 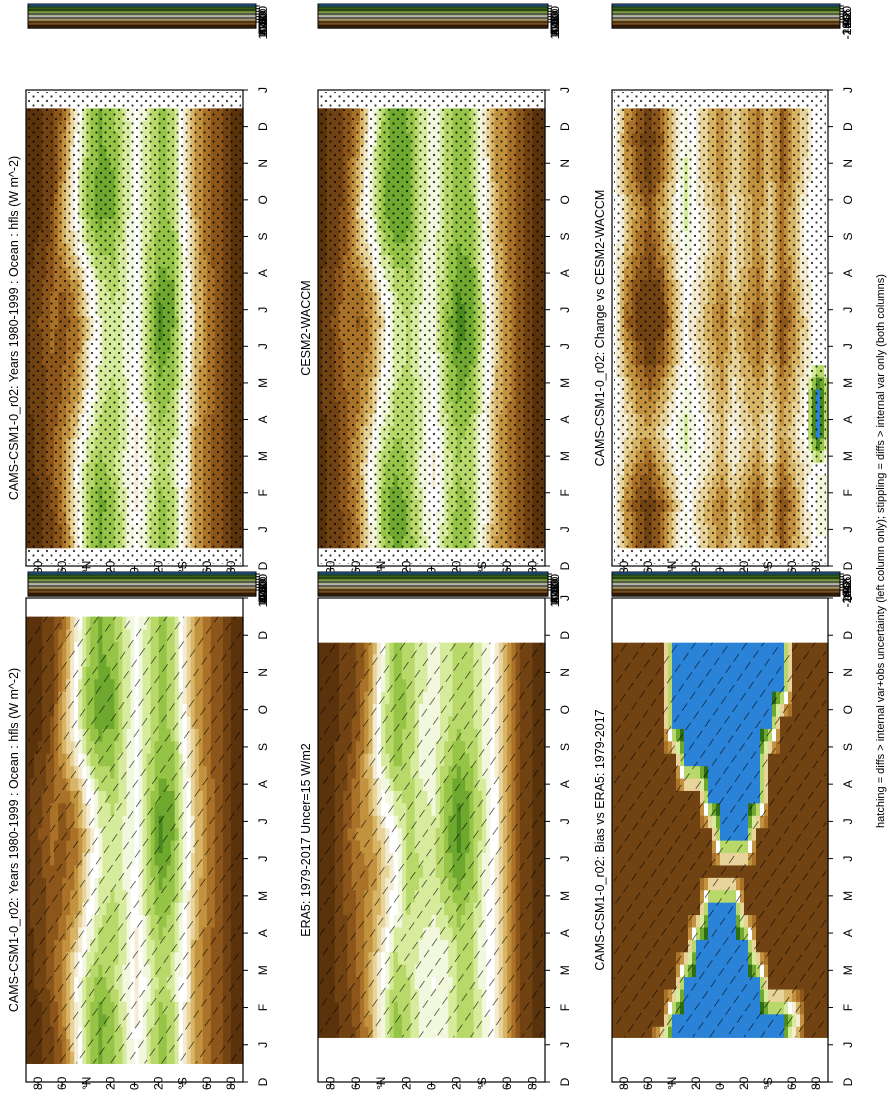 What do you see at coordinates (381, 1083) in the screenshot?
I see `lat-tick-label: °N` at bounding box center [381, 1083].